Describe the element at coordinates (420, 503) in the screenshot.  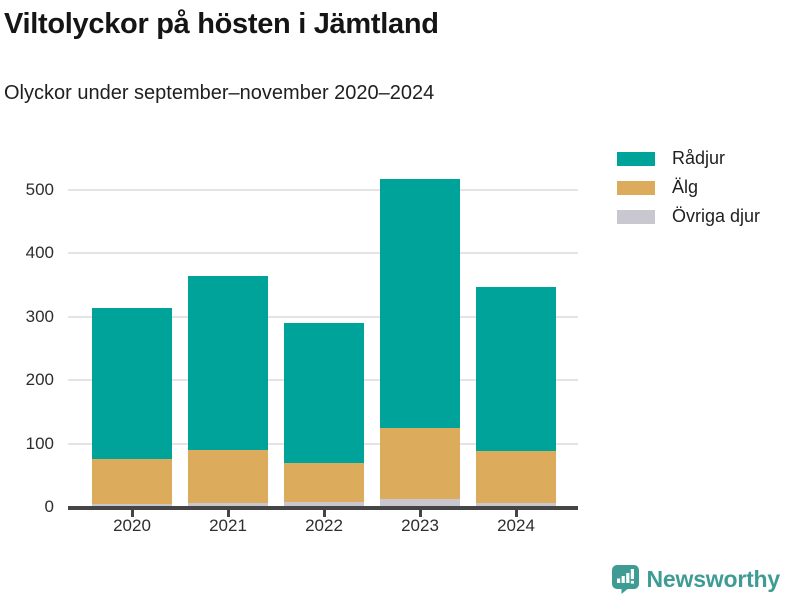
I see `bar-segment-övriga-djur-2023` at that location.